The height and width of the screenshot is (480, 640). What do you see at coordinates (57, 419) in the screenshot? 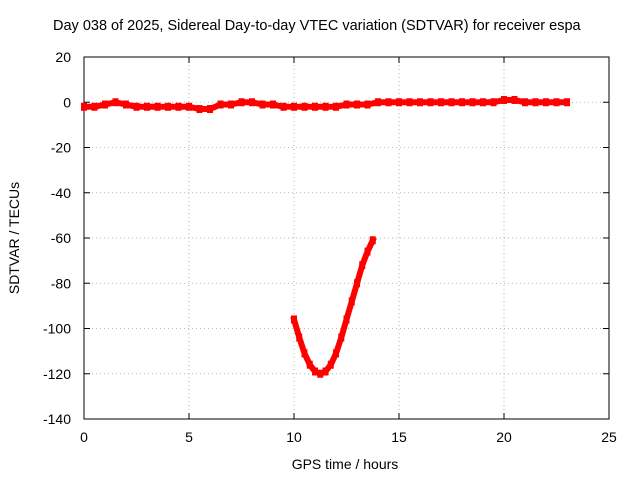
I see `y-tick-label: -140` at bounding box center [57, 419].